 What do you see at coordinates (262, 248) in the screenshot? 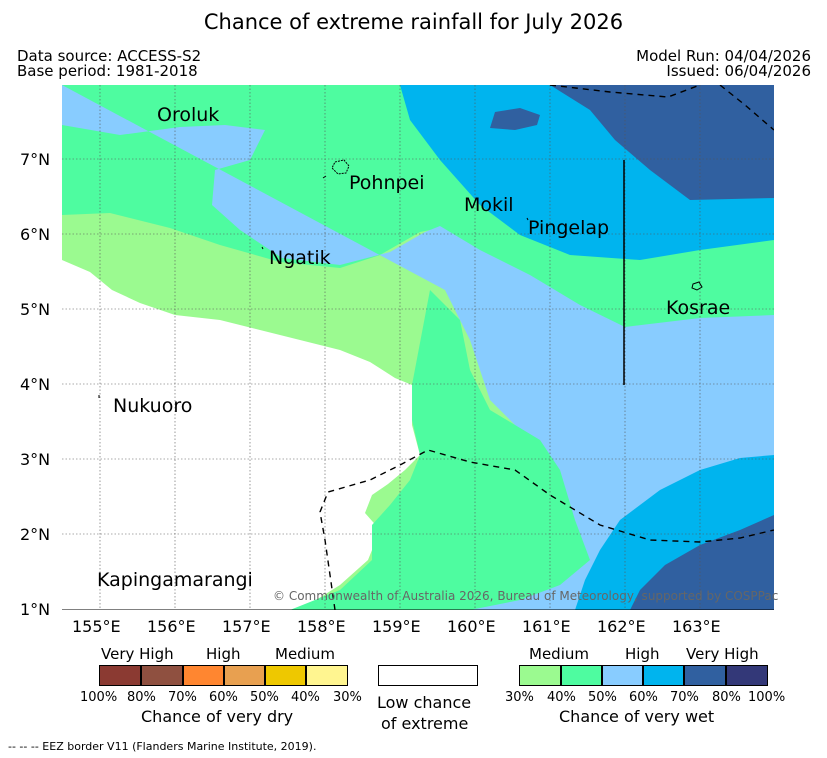
I see `ngatik-islet-icon` at bounding box center [262, 248].